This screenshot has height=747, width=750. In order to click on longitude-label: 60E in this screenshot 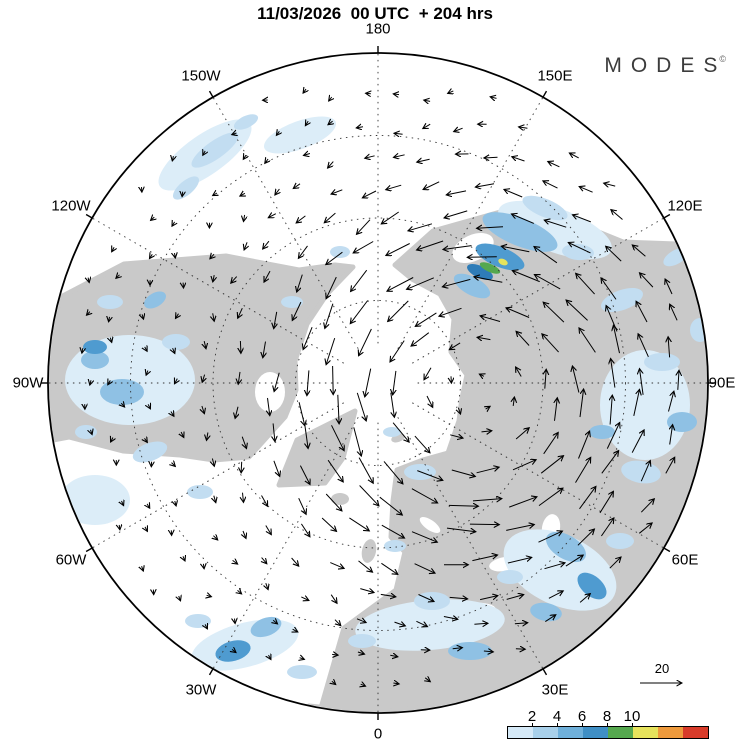, I will do `click(685, 560)`.